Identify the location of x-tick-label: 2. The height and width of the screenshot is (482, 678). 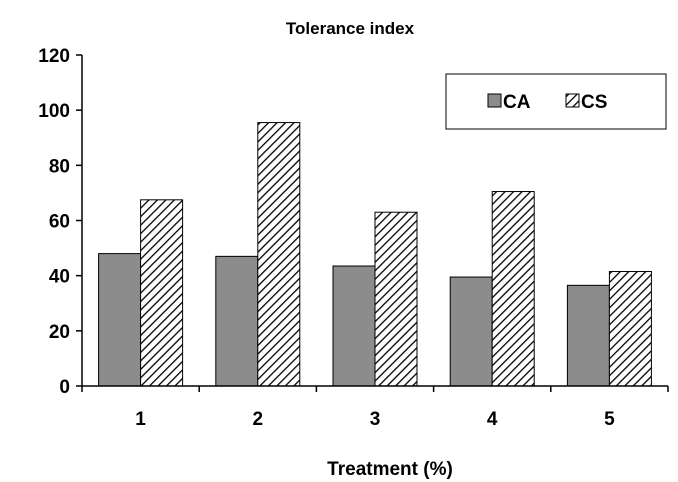
(258, 419).